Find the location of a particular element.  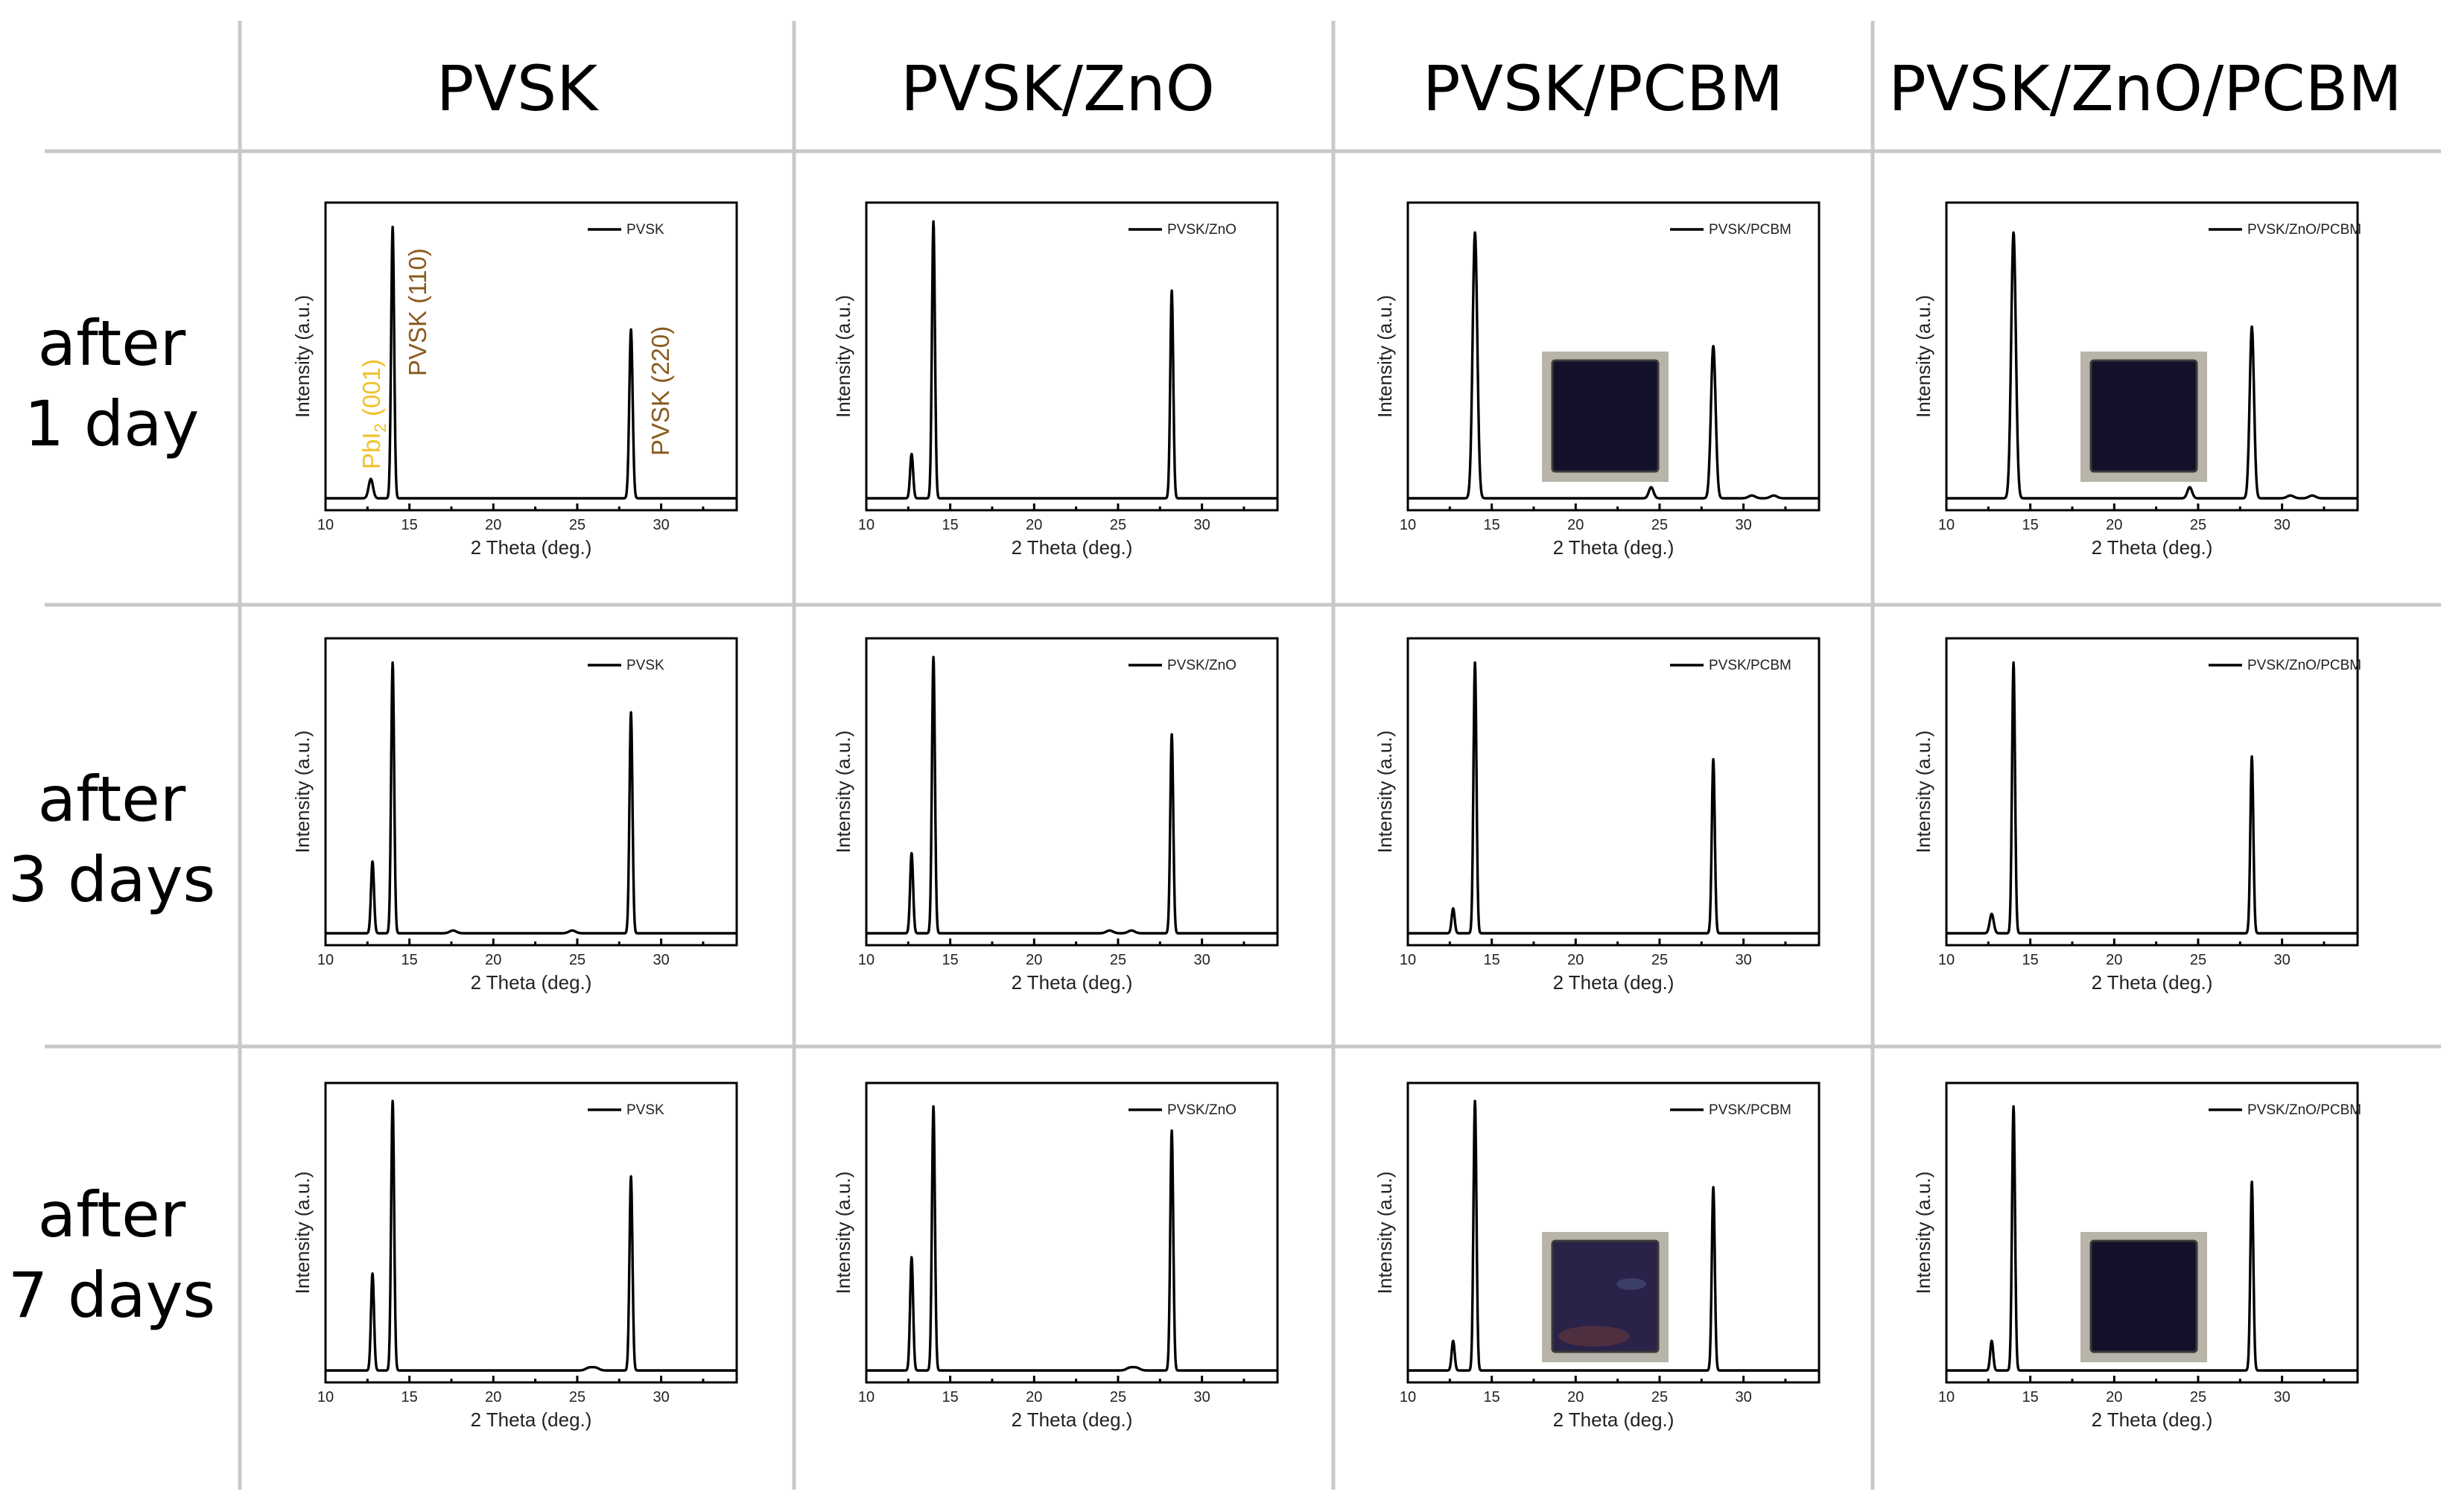

col-header-pvsk-zno: PVSK/ZnO is located at coordinates (1058, 88).